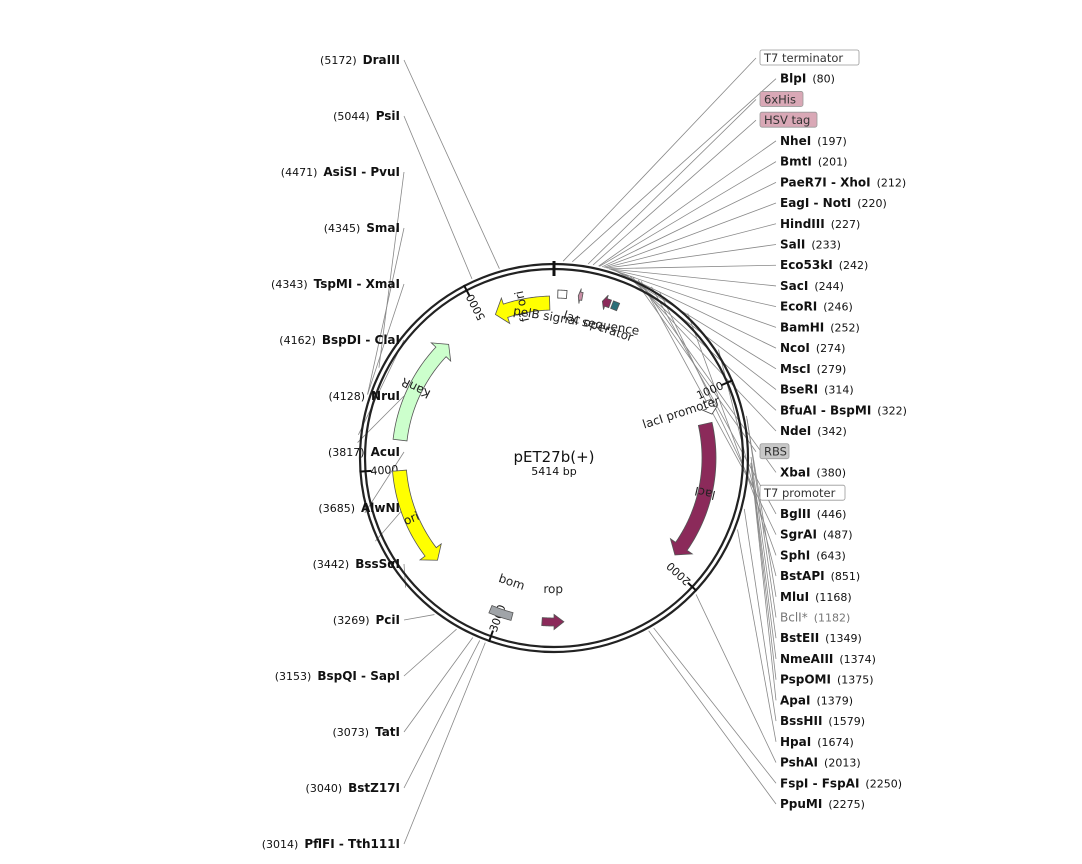 This screenshot has height=864, width=1082. I want to click on site-name: NruI, so click(385, 396).